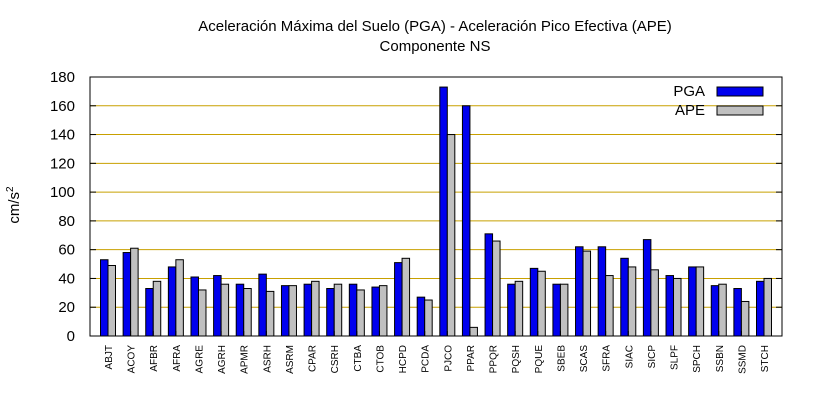 This screenshot has width=820, height=400. Describe the element at coordinates (66, 307) in the screenshot. I see `y-tick-label: 20` at that location.